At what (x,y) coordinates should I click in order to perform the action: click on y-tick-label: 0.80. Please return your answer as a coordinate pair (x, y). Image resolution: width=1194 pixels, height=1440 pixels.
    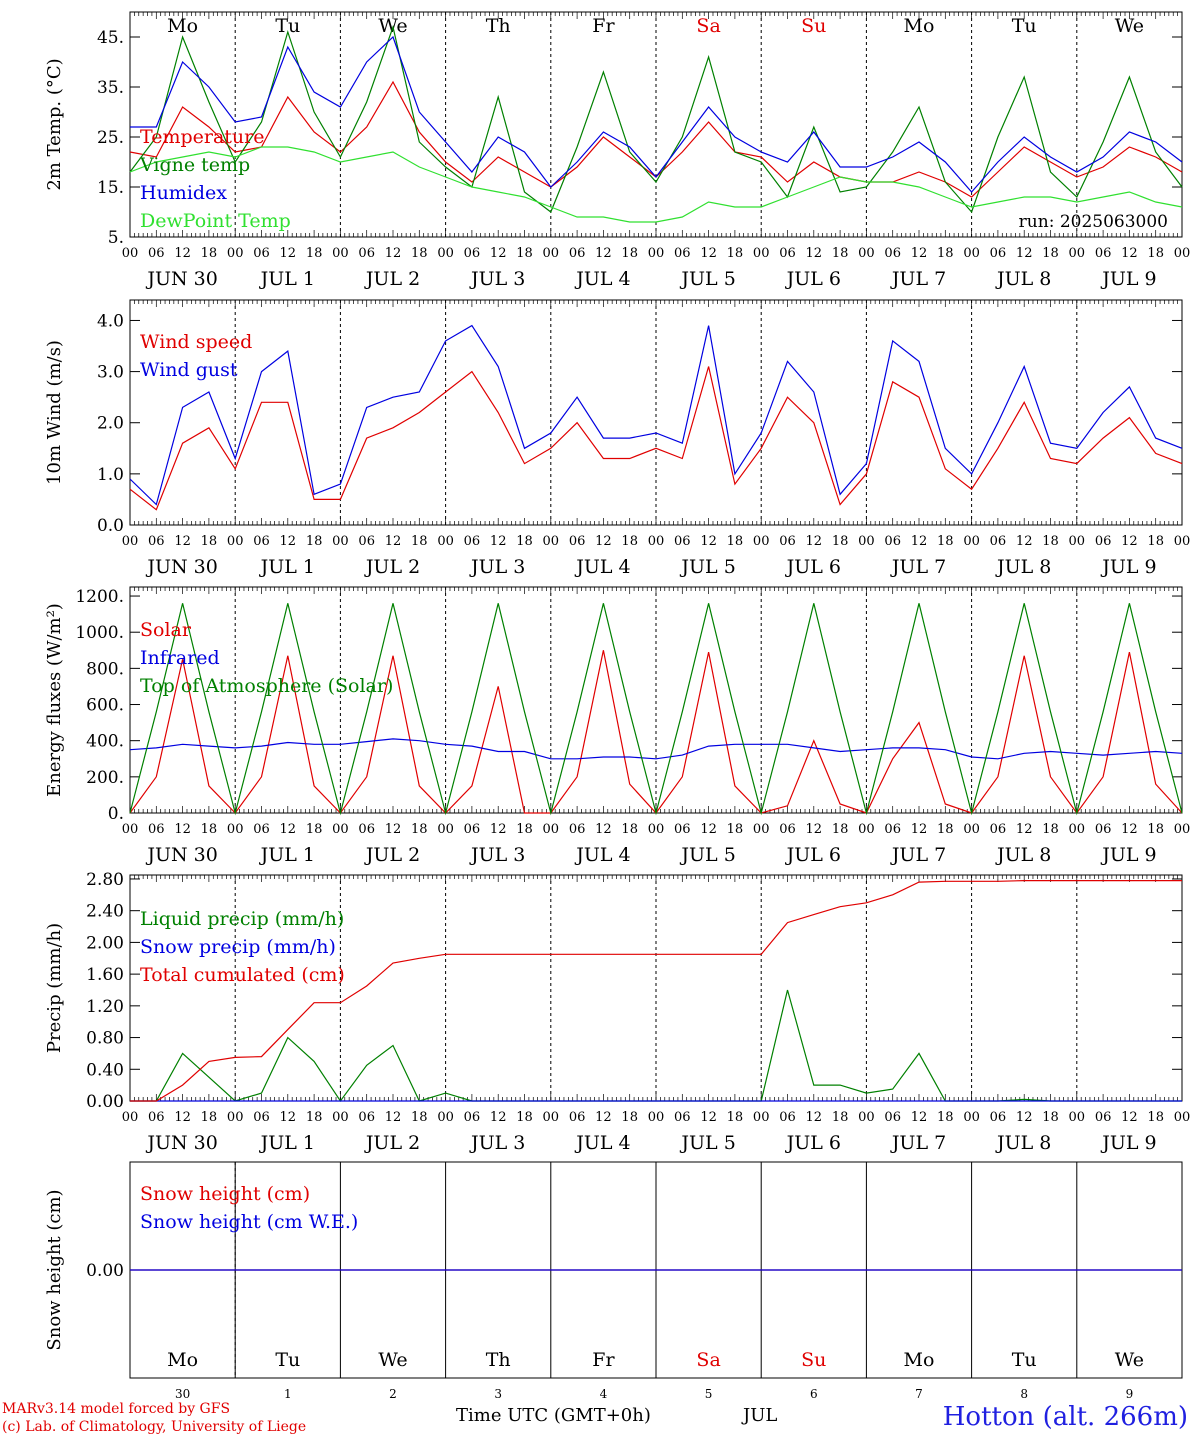
    Looking at the image, I should click on (105, 1039).